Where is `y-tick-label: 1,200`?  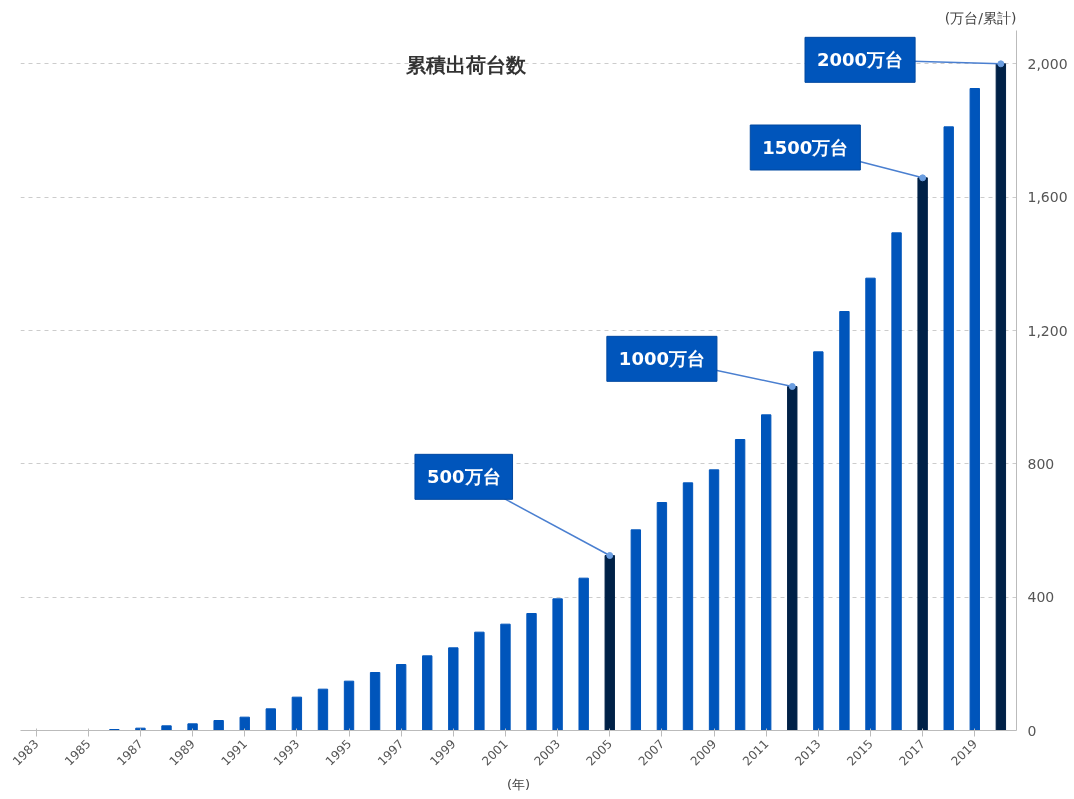
y-tick-label: 1,200 is located at coordinates (1047, 330).